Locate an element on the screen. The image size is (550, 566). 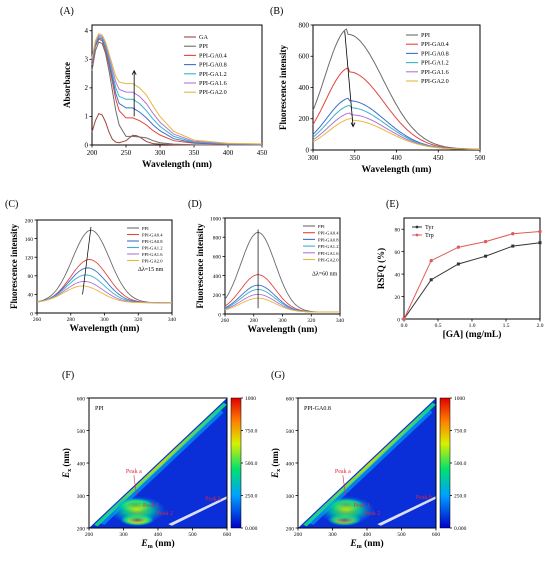
x-tick-label: 340 is located at coordinates (172, 320).